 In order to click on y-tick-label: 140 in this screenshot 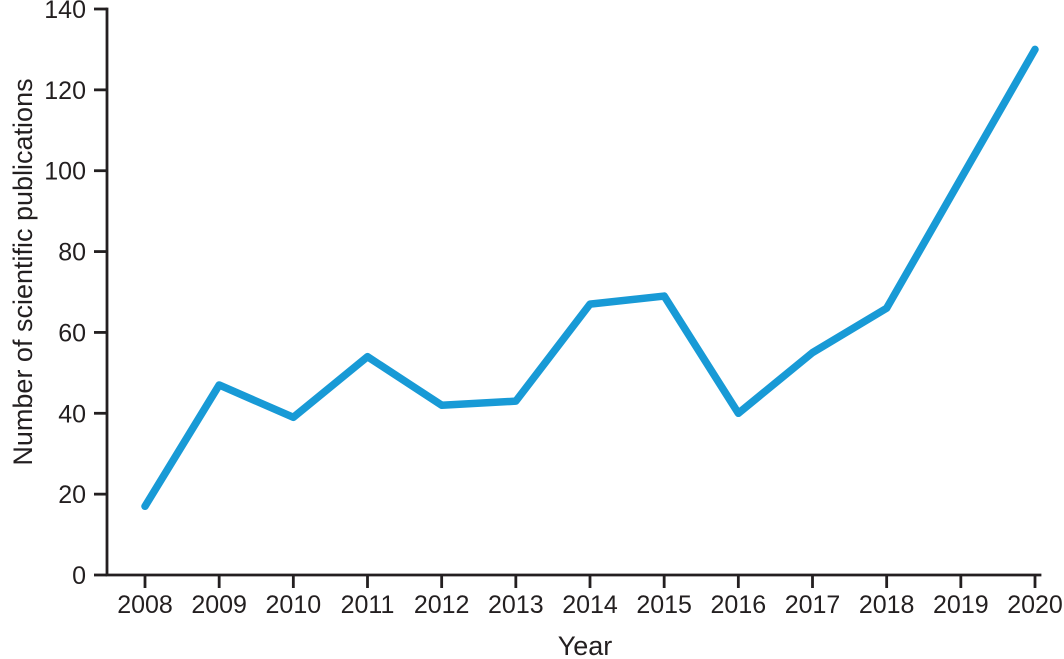, I will do `click(65, 12)`.